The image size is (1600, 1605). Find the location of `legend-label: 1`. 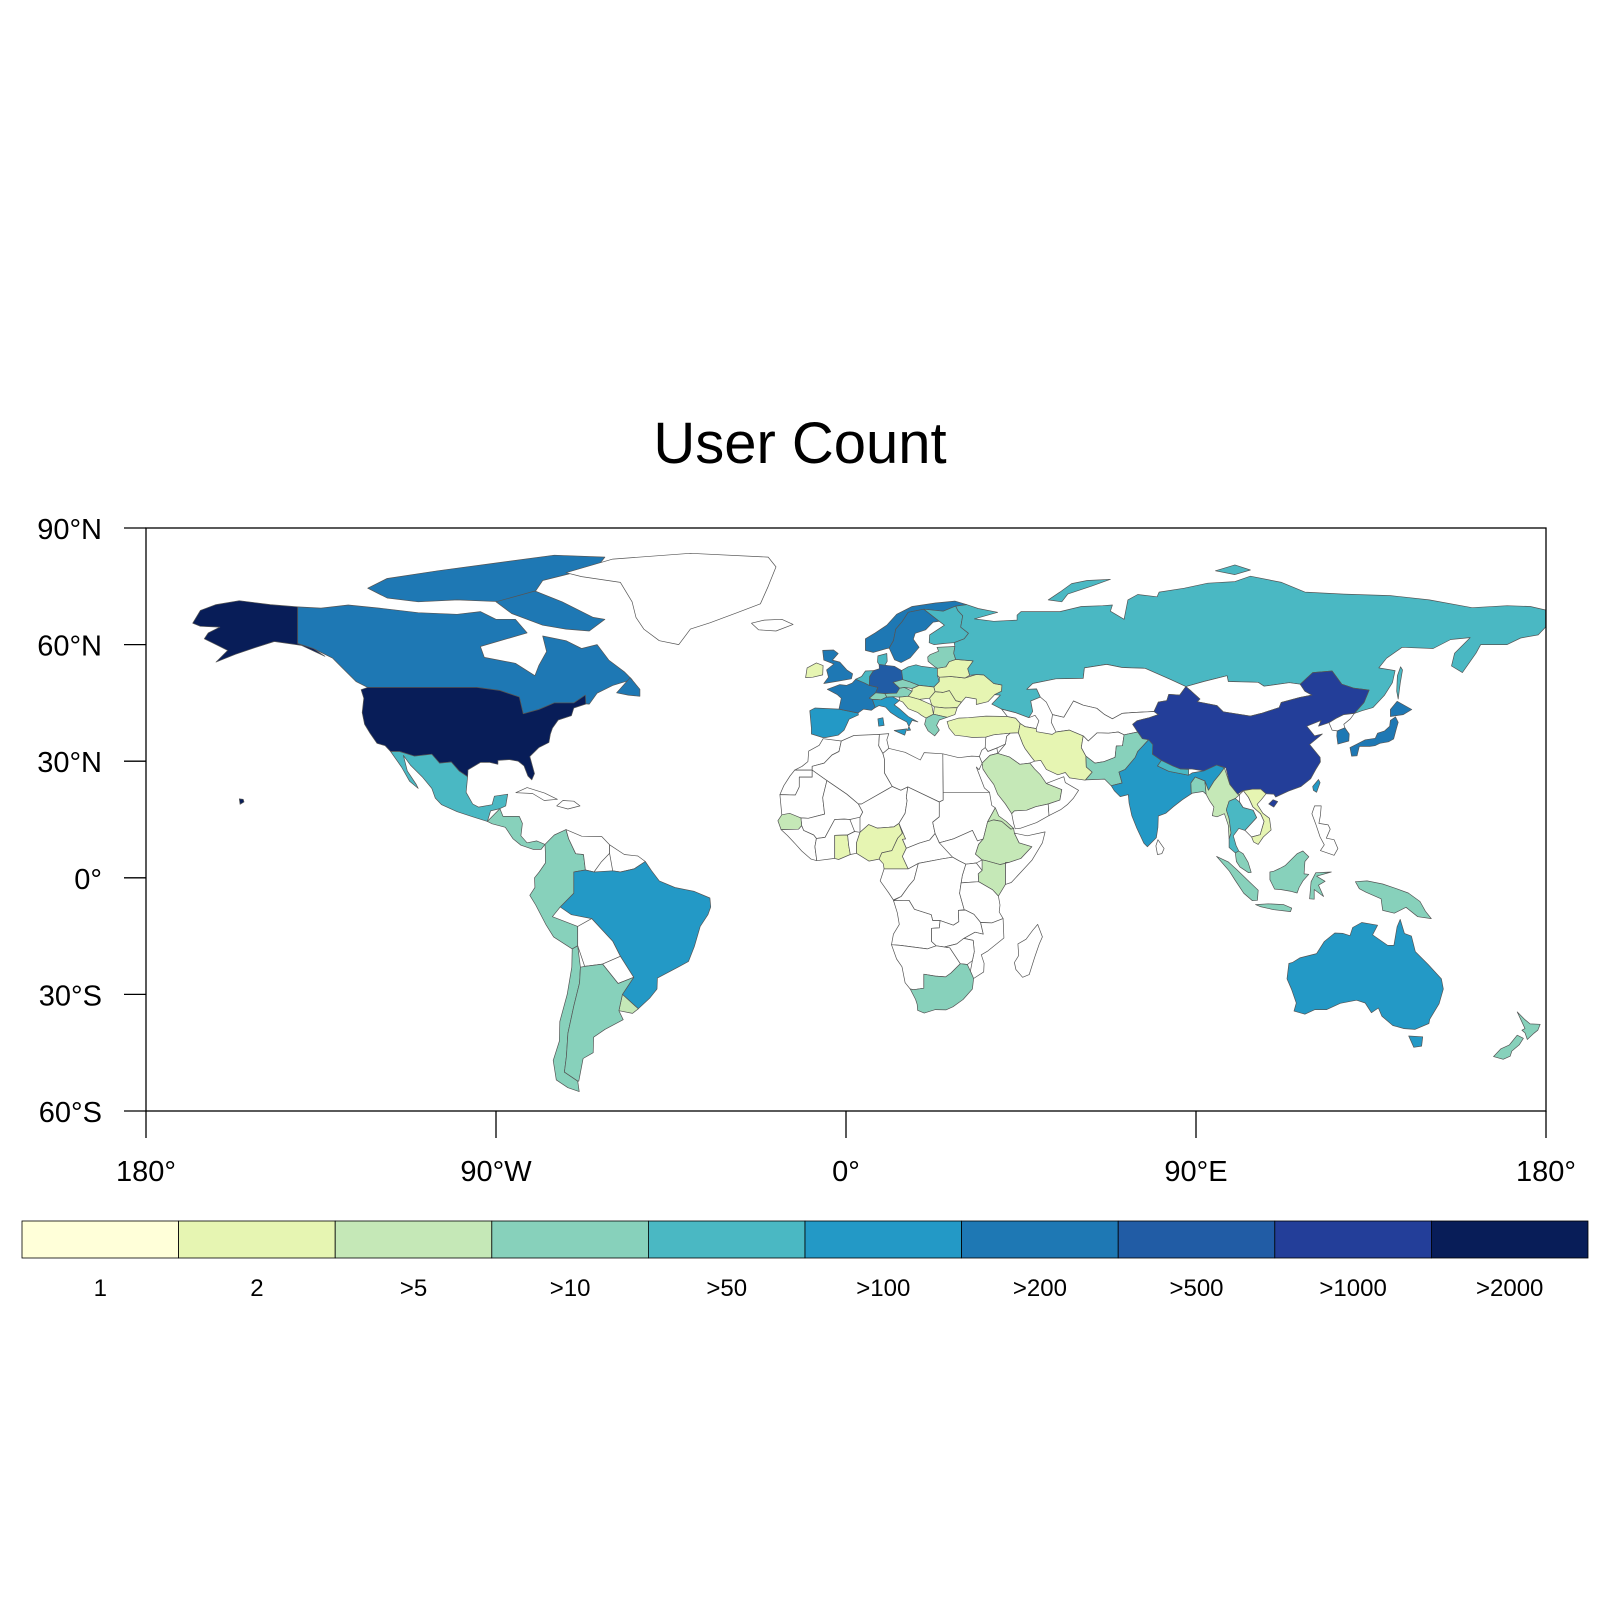

legend-label: 1 is located at coordinates (100, 1288).